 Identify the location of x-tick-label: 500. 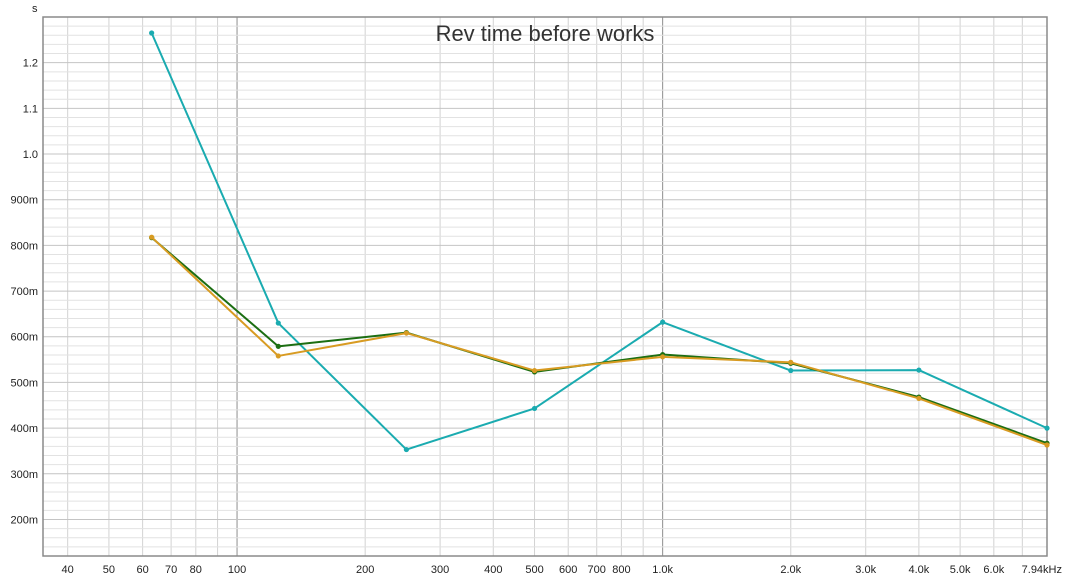
(534, 570).